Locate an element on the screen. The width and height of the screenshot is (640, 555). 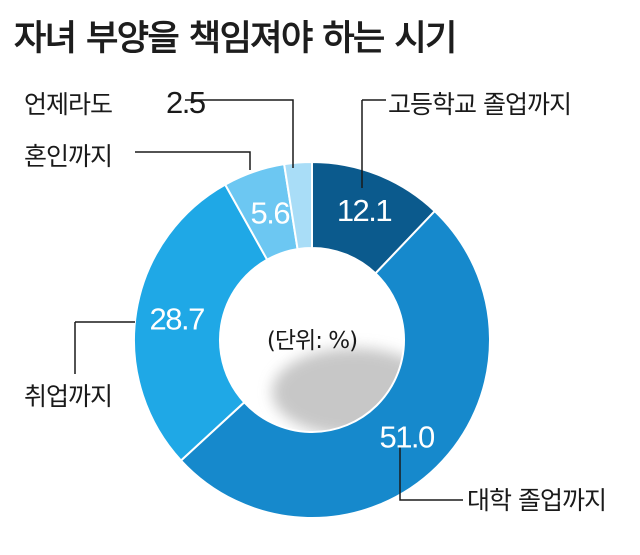
value-label: 51.0 is located at coordinates (407, 436).